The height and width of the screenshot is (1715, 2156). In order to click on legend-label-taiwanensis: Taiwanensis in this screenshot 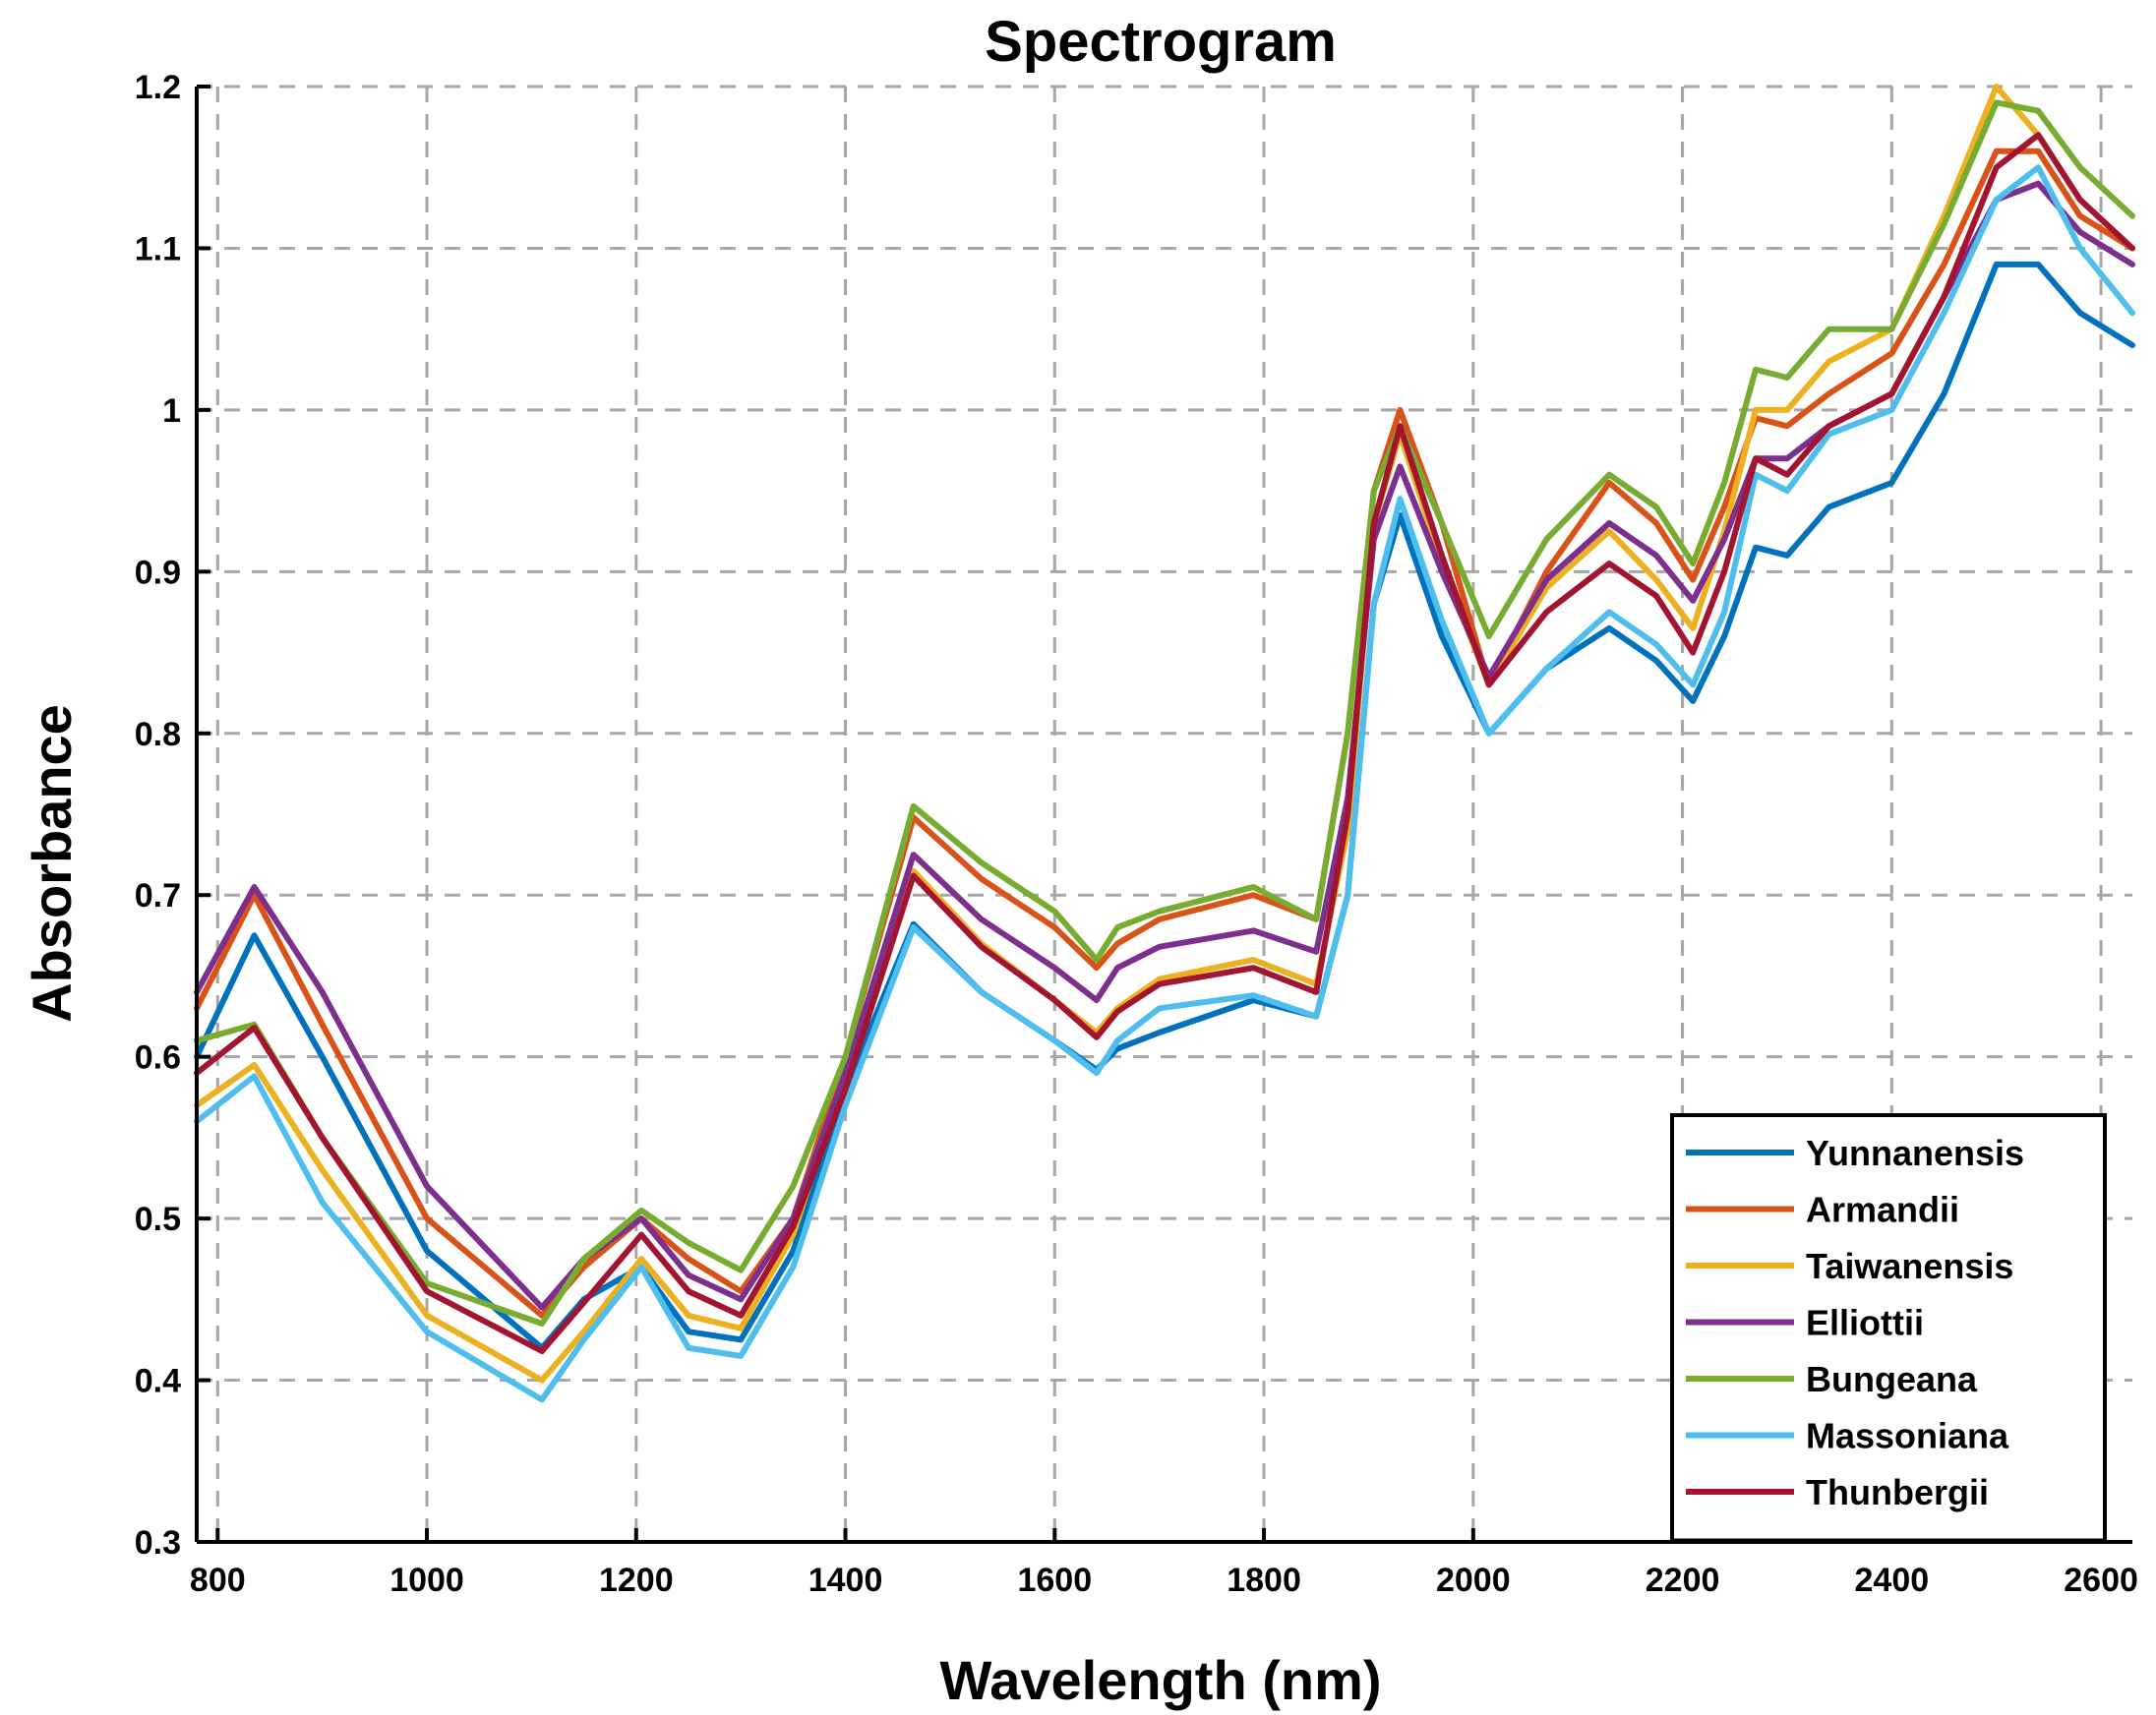, I will do `click(1909, 1266)`.